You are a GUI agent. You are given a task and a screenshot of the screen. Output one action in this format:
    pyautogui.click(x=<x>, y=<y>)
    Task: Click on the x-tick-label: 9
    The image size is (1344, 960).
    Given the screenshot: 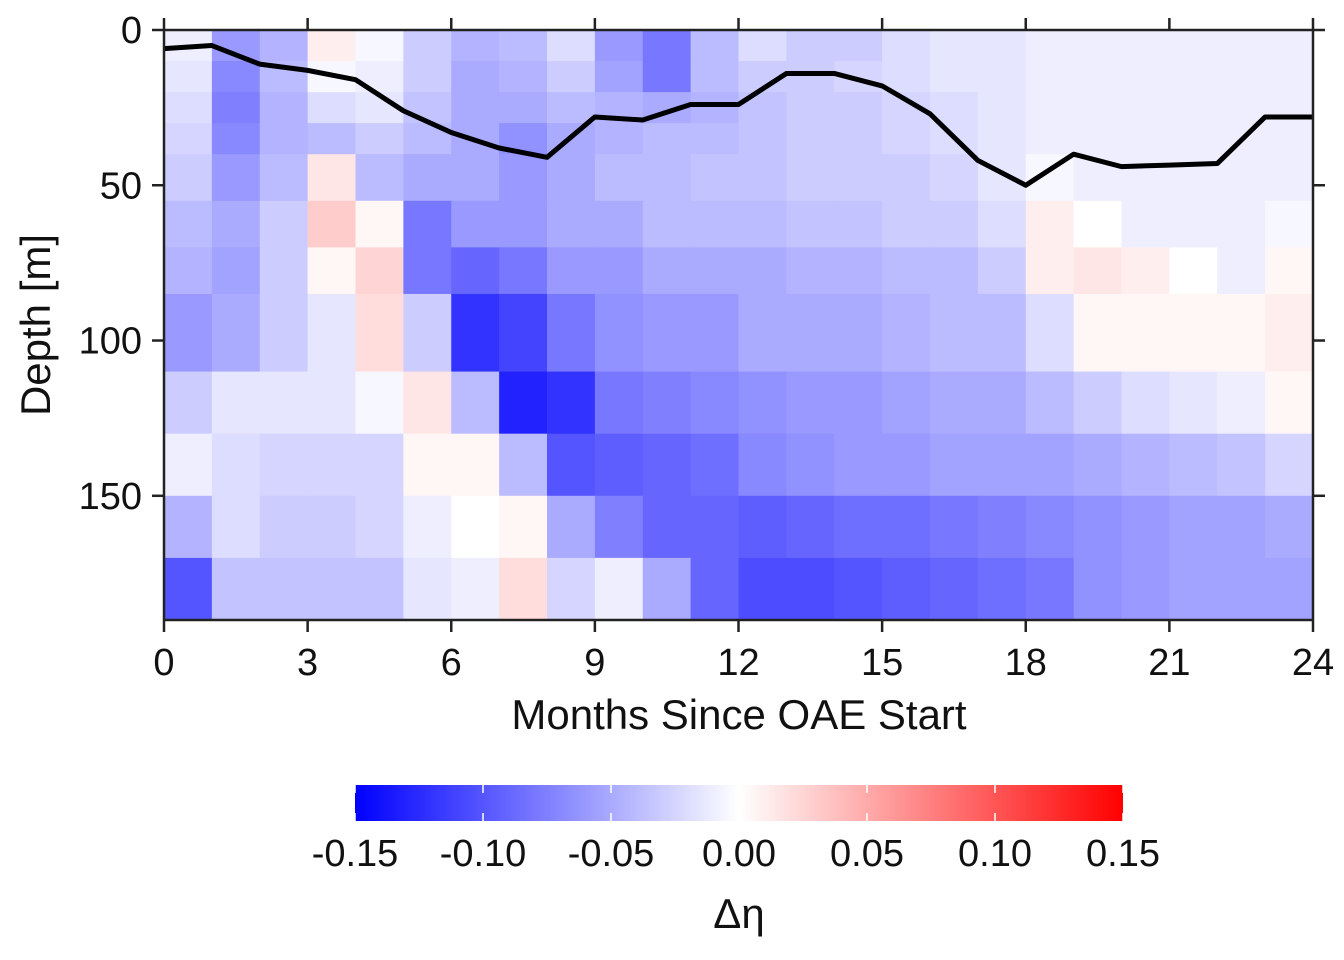 What is the action you would take?
    pyautogui.click(x=594, y=663)
    